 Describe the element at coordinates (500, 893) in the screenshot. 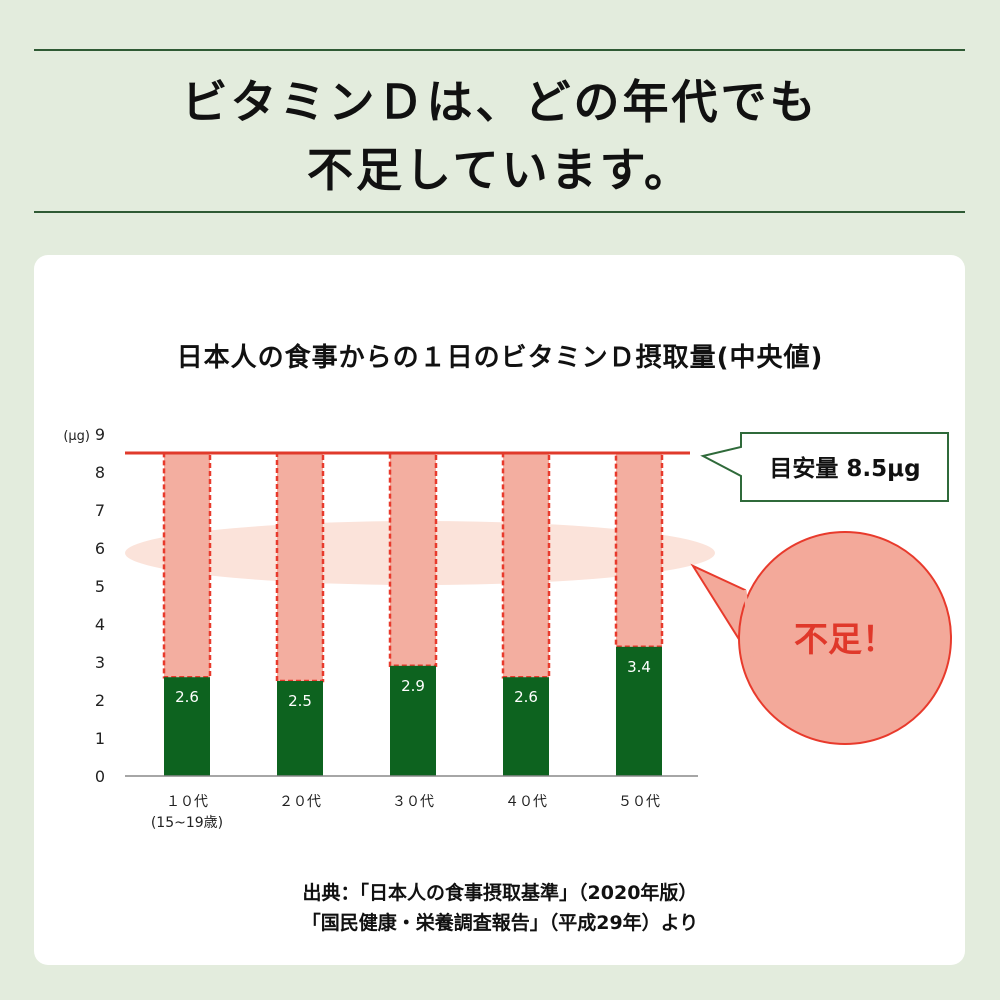

I see `source-line-1: 出典：「日本人の食事摂取基準」（2020年版）` at that location.